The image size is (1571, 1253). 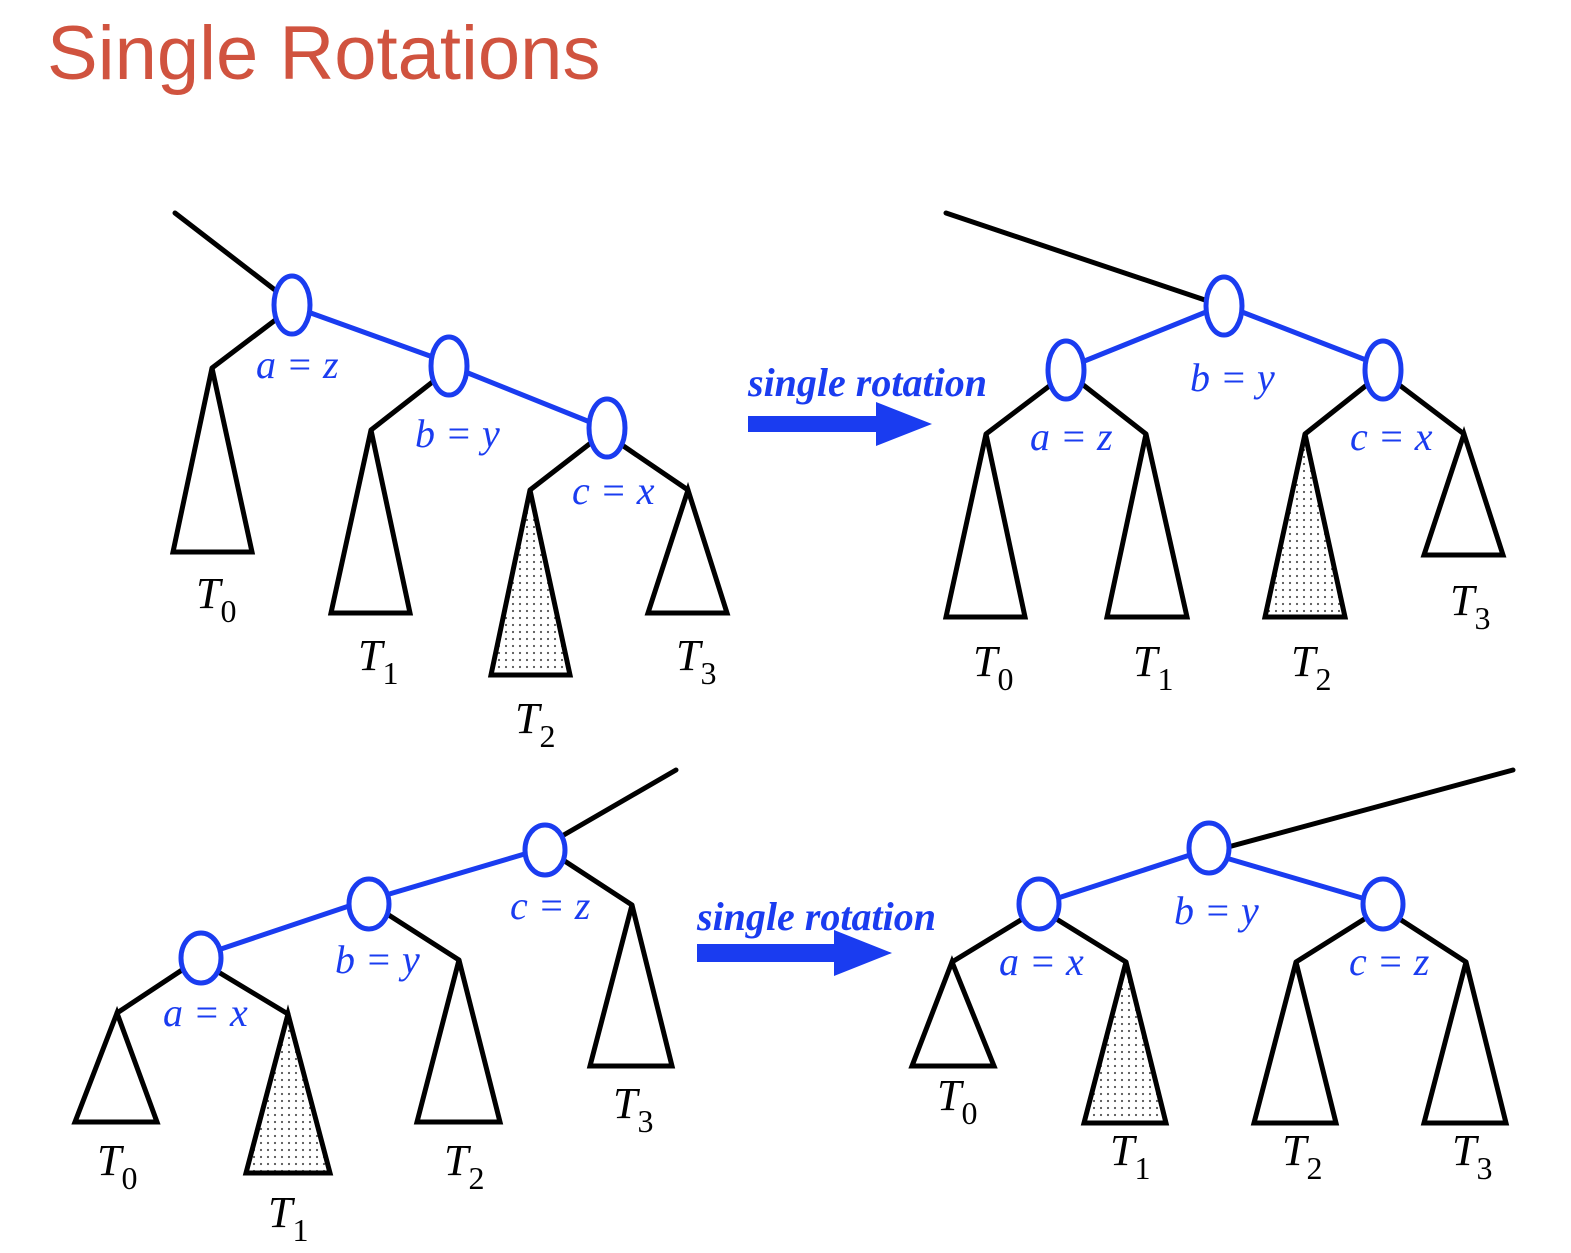 What do you see at coordinates (285, 927) in the screenshot?
I see `edge-x-y` at bounding box center [285, 927].